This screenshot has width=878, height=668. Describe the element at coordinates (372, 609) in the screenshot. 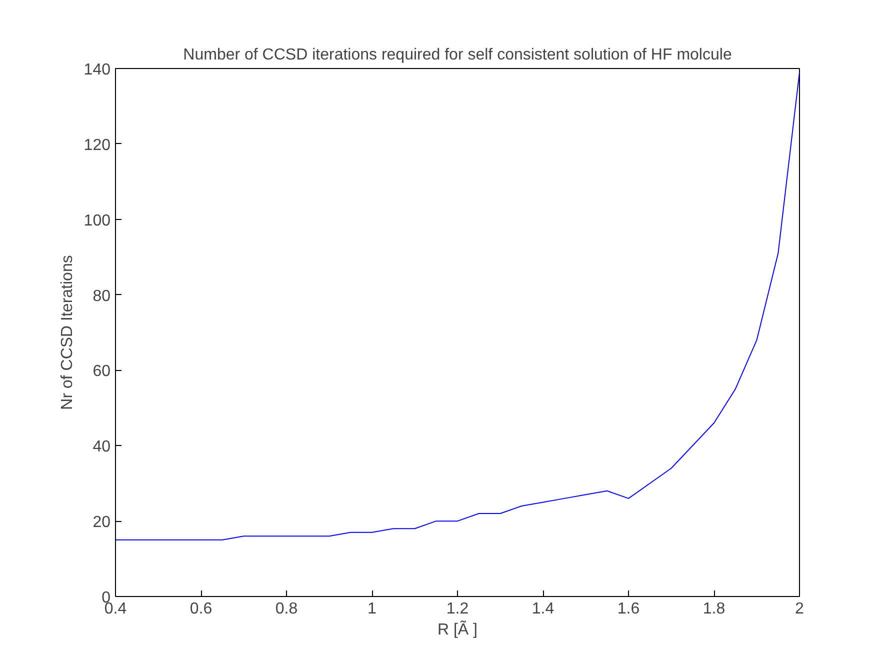

I see `x-tick-label: 1` at that location.